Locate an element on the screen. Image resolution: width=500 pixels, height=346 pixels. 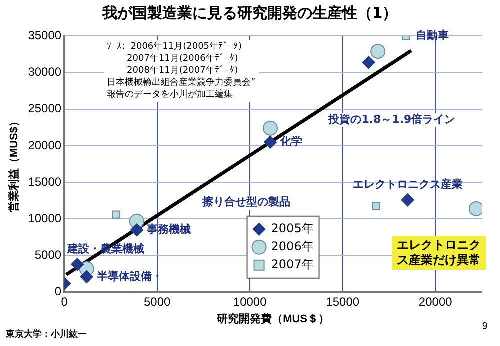
y-tick-label: 25000 is located at coordinates (45, 109).